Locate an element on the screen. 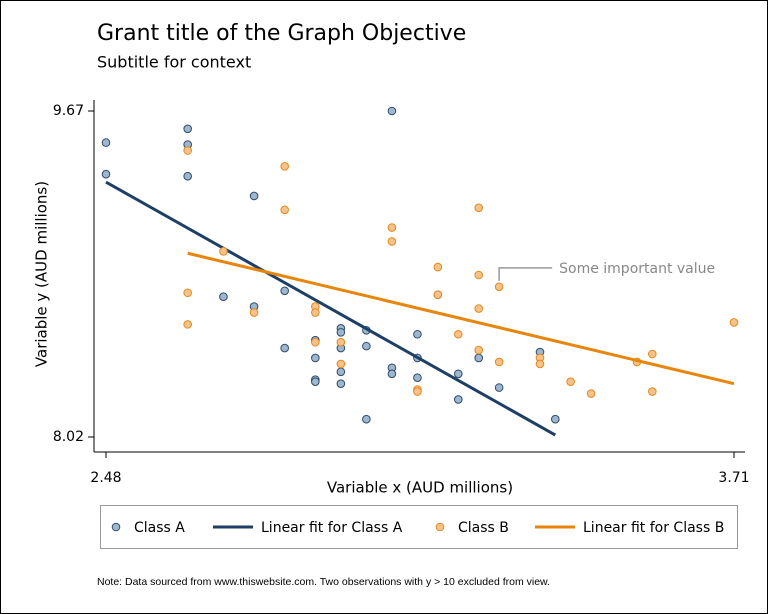  x-axis-label: Variable x (AUD millions) is located at coordinates (420, 488).